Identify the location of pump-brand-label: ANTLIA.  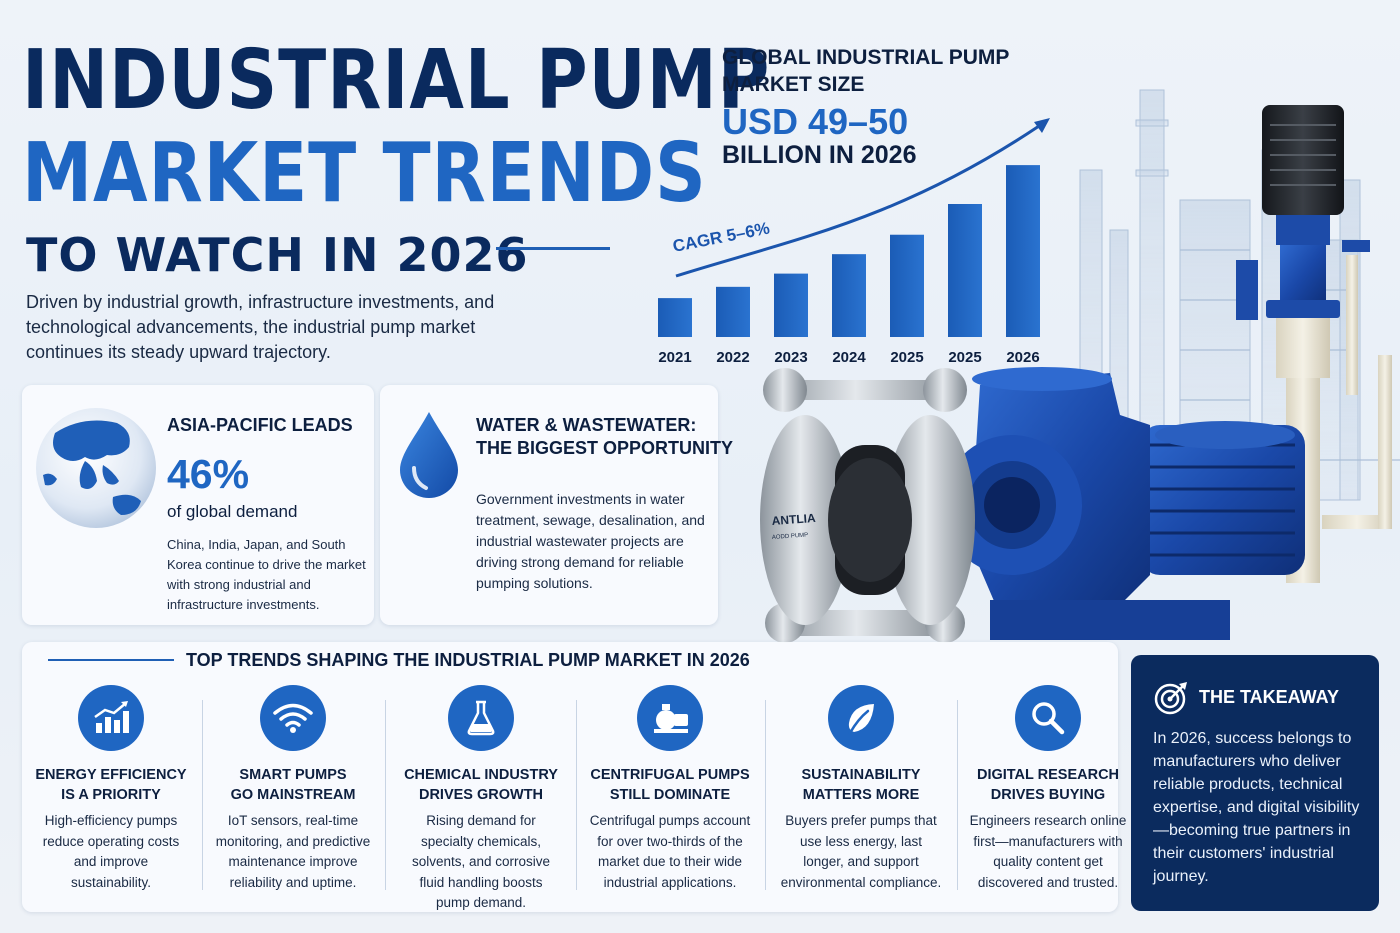
(793, 519).